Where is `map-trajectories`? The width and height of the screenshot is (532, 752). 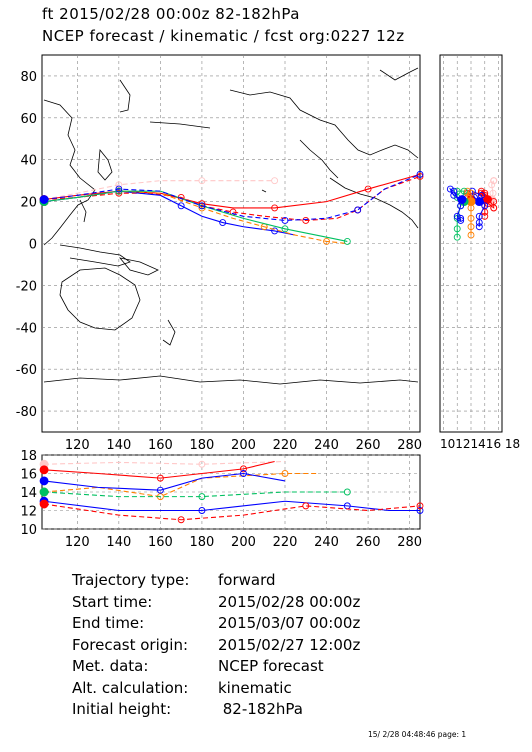 map-trajectories is located at coordinates (231, 207).